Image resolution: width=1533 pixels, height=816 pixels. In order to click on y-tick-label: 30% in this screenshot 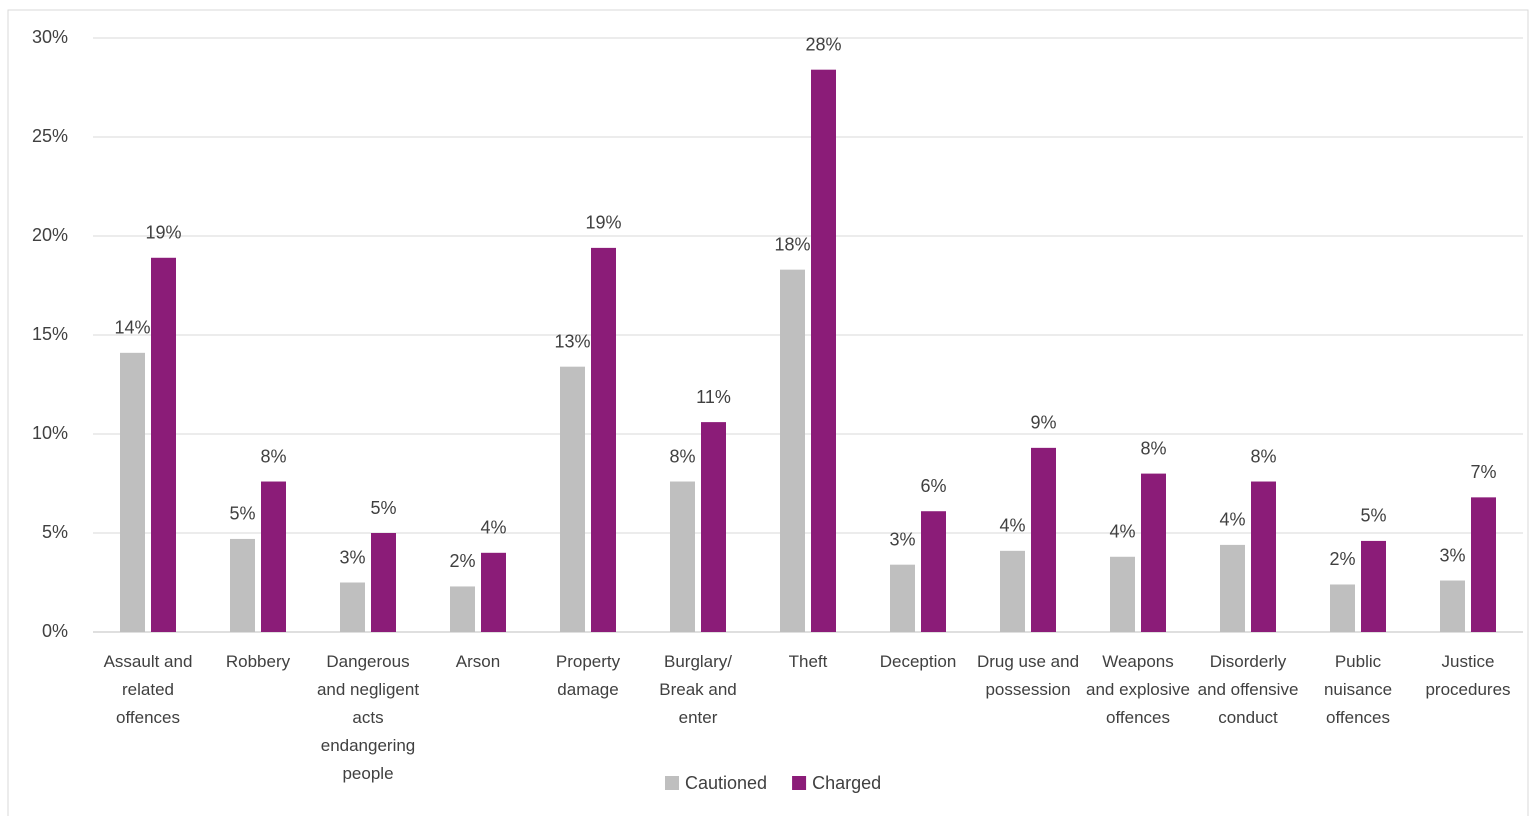, I will do `click(50, 37)`.